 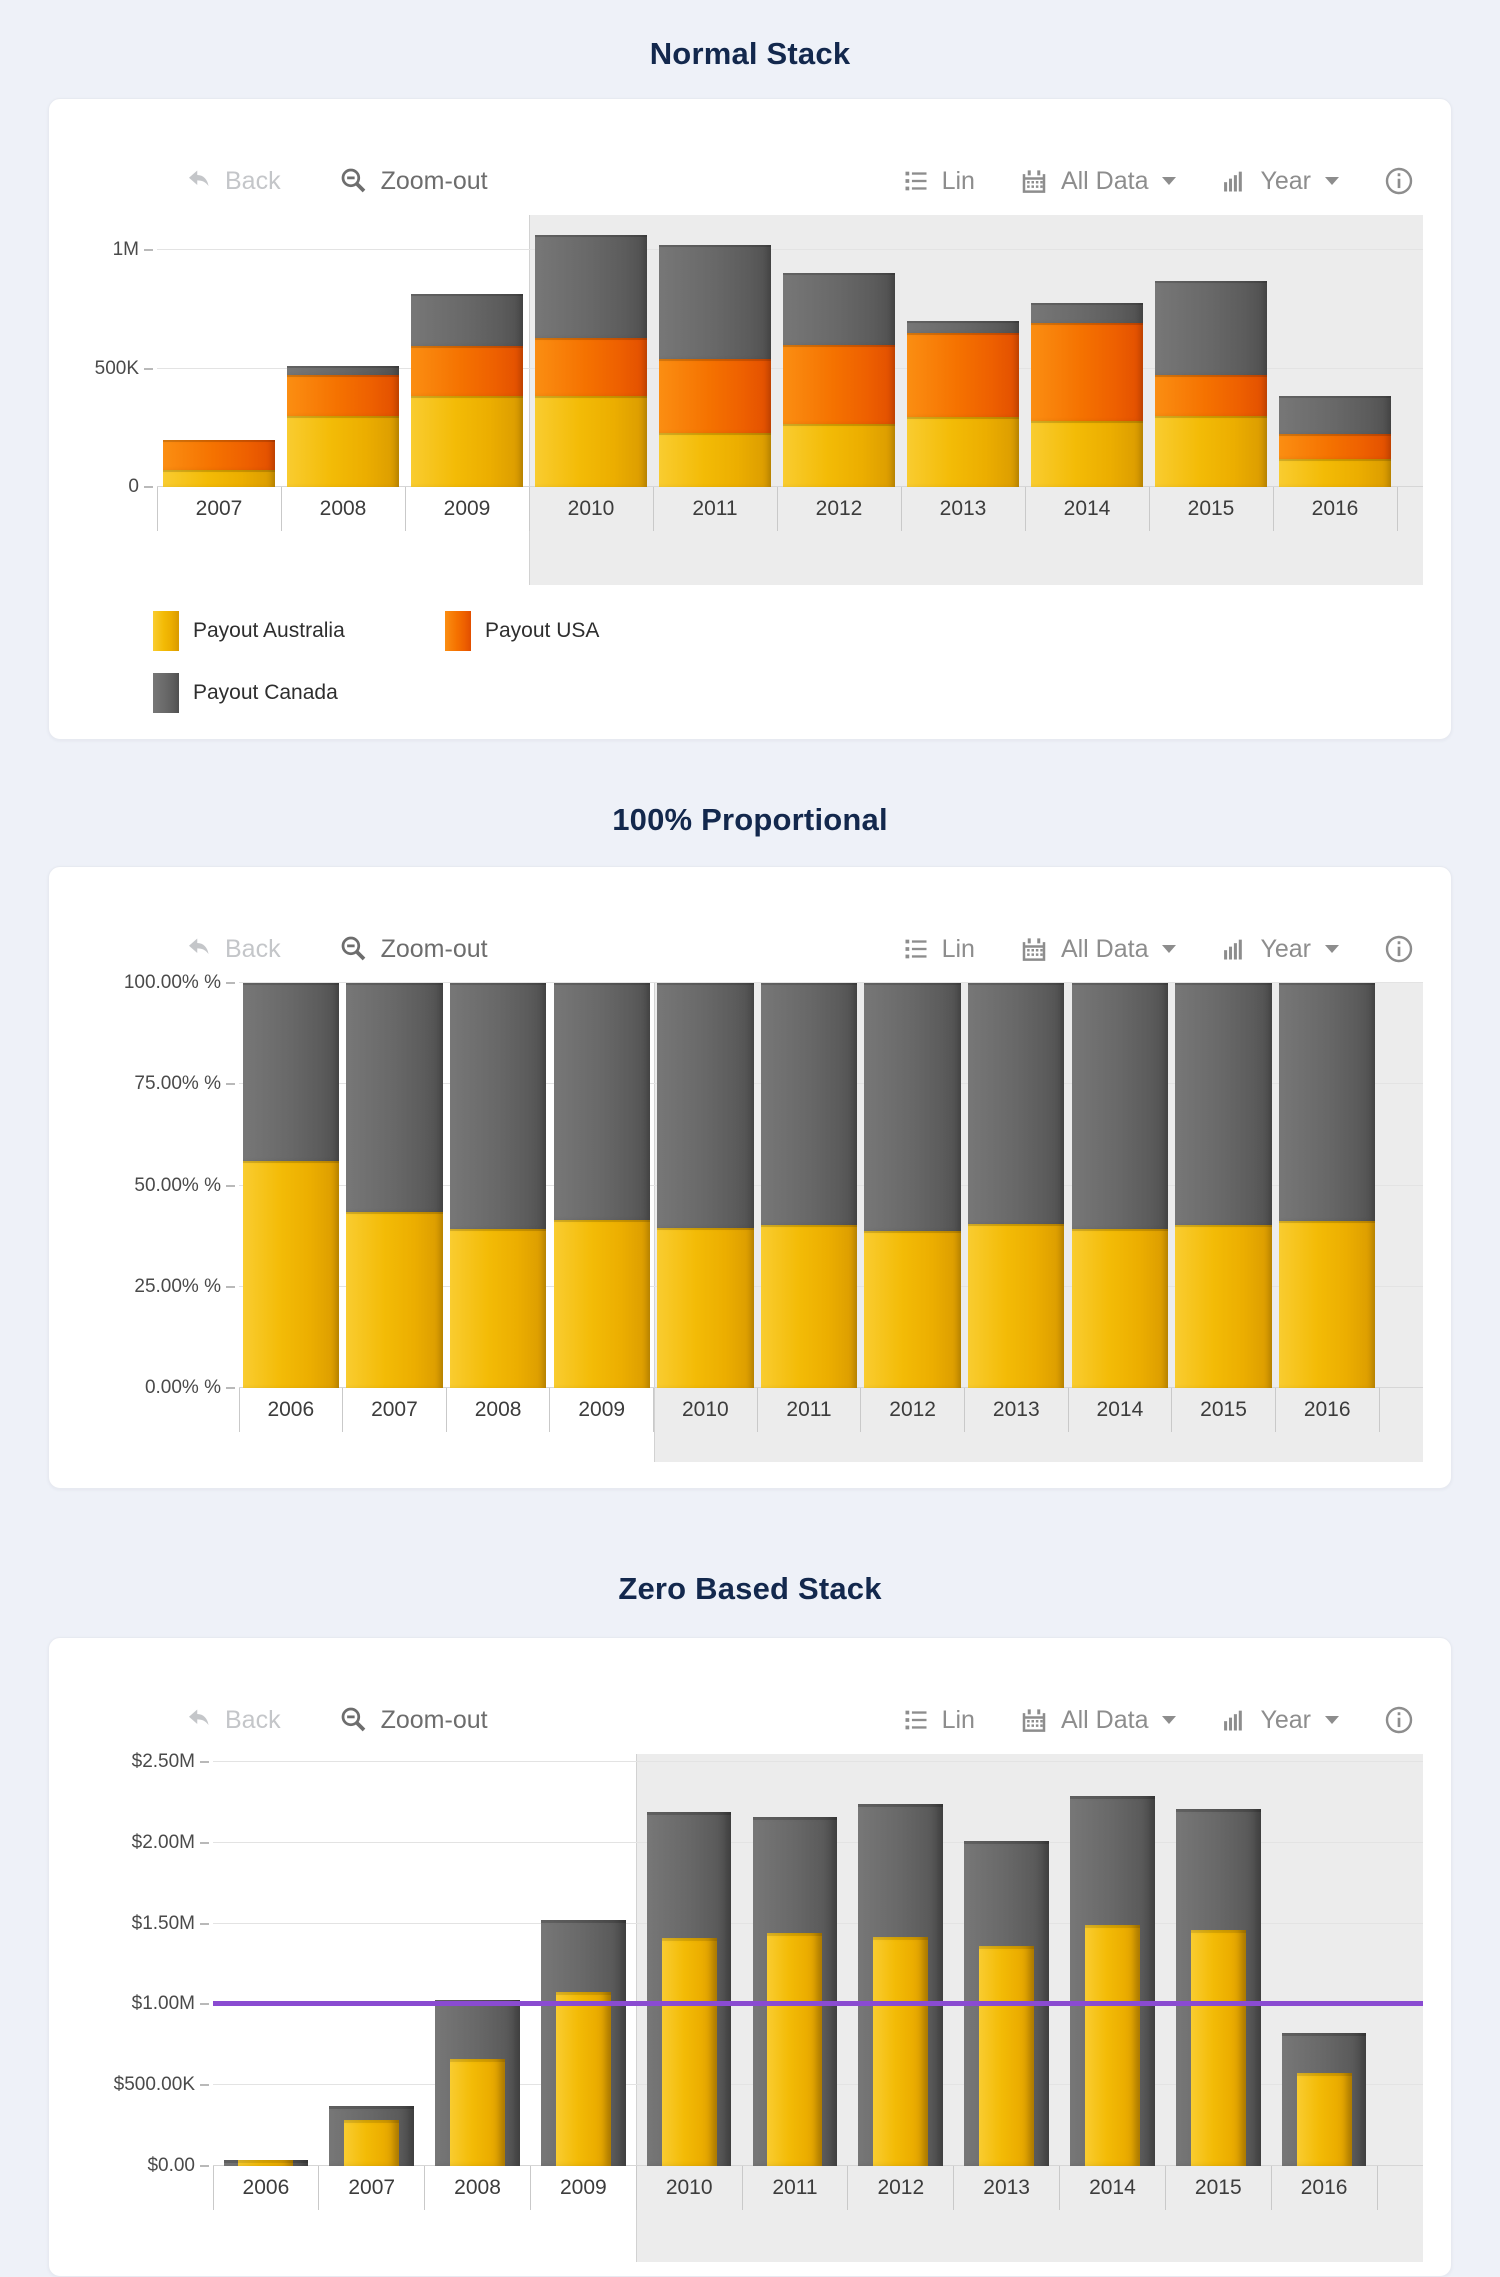 I want to click on bar-australia-2015, so click(x=1218, y=2048).